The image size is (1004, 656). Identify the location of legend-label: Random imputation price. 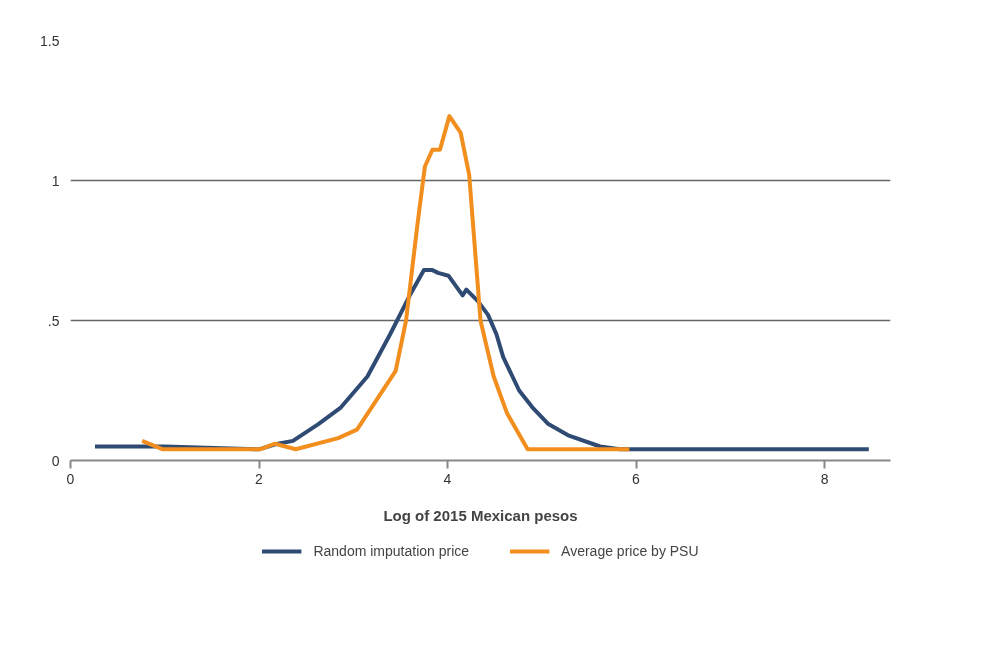
(391, 551).